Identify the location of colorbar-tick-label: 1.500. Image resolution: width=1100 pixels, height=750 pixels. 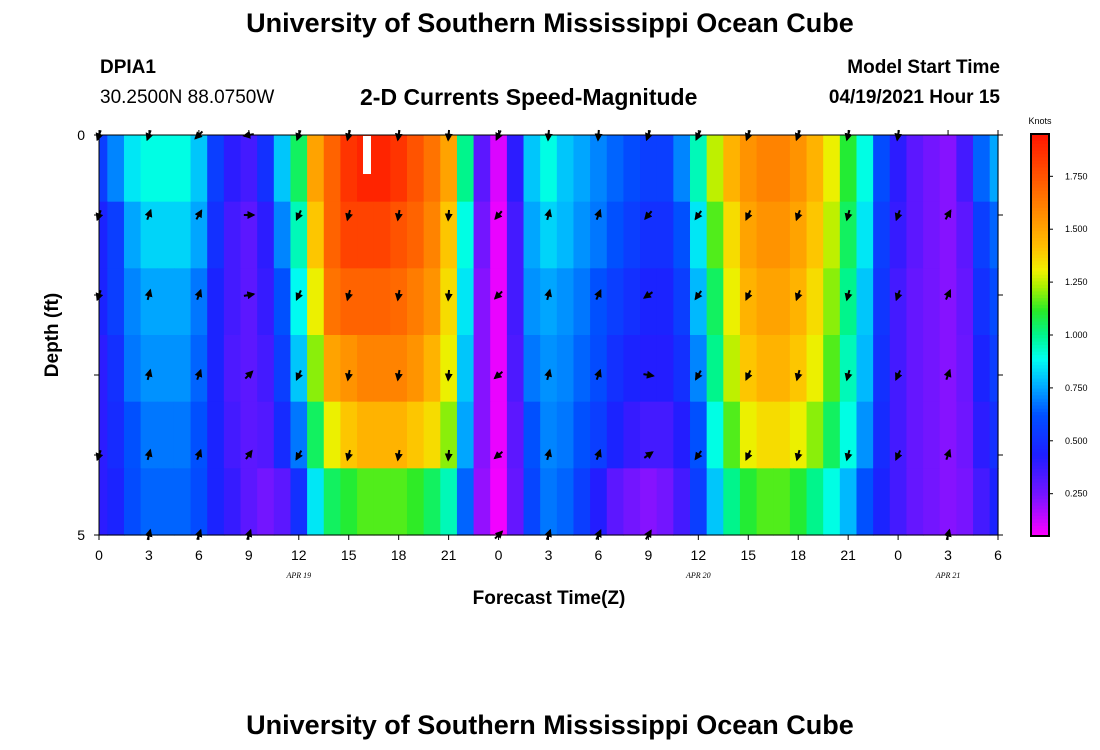
(1076, 229).